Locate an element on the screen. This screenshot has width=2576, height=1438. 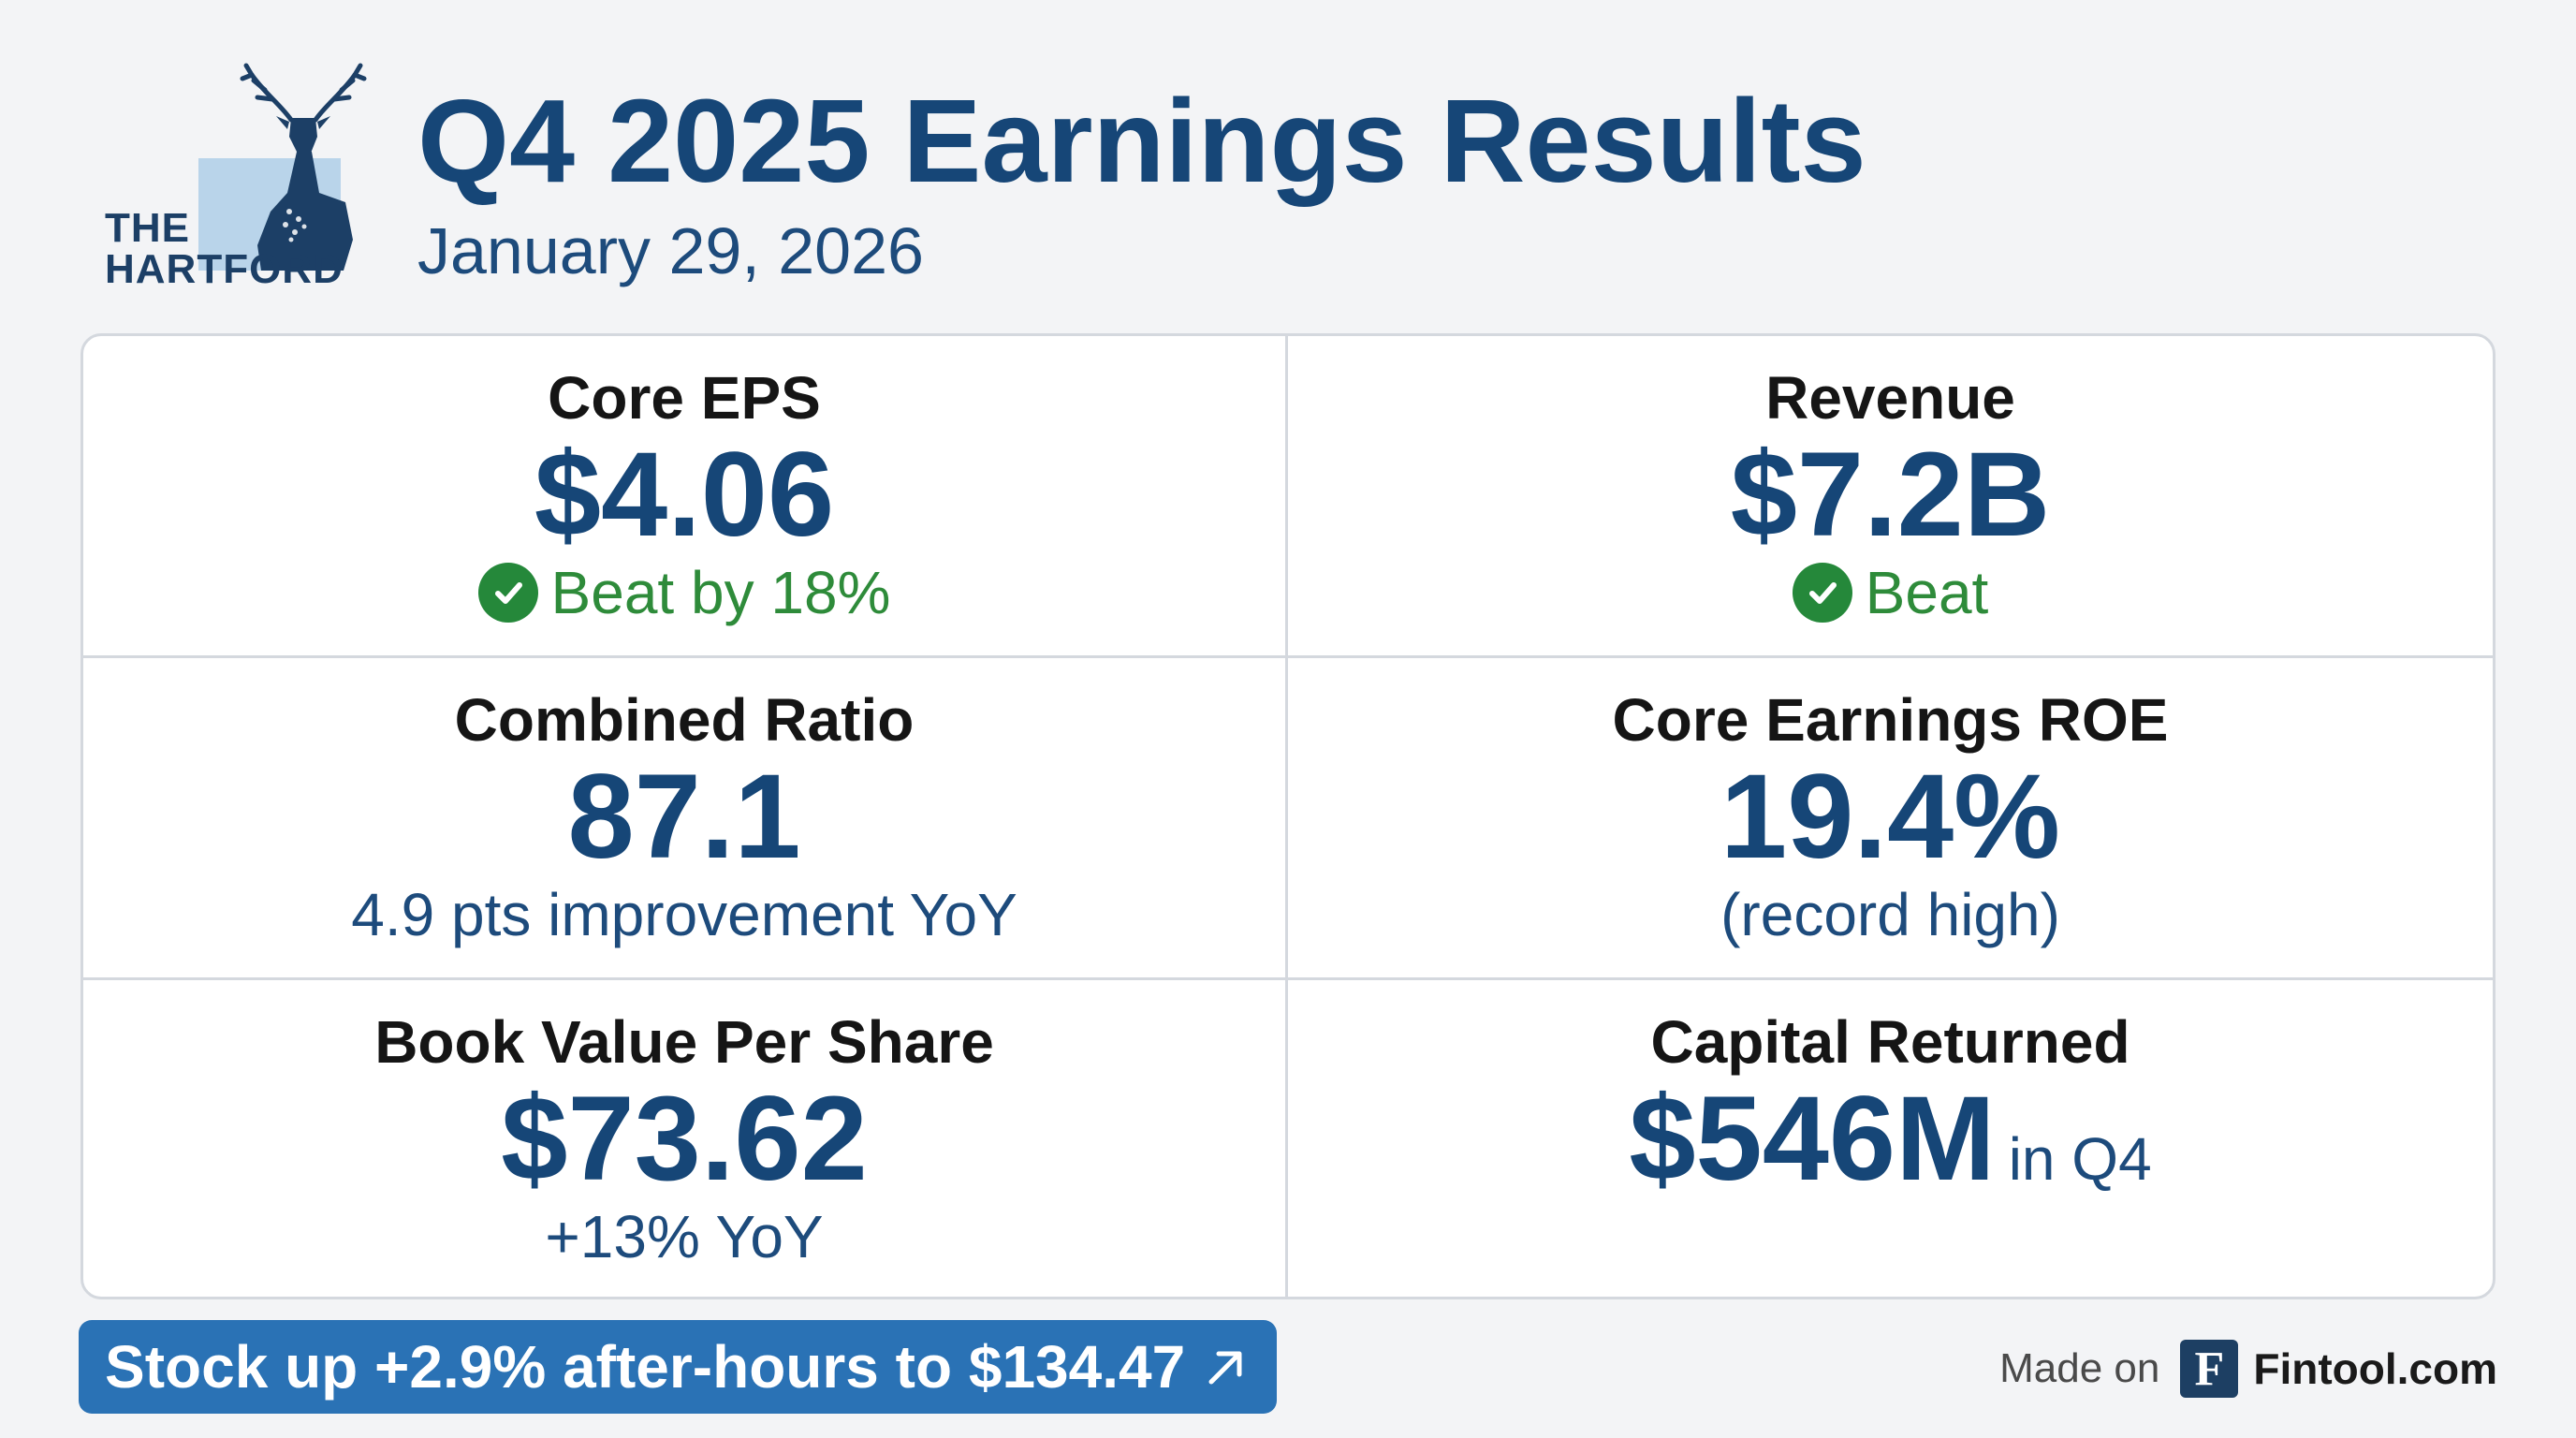
hartford-logo: THE HARTFORD is located at coordinates (233, 183).